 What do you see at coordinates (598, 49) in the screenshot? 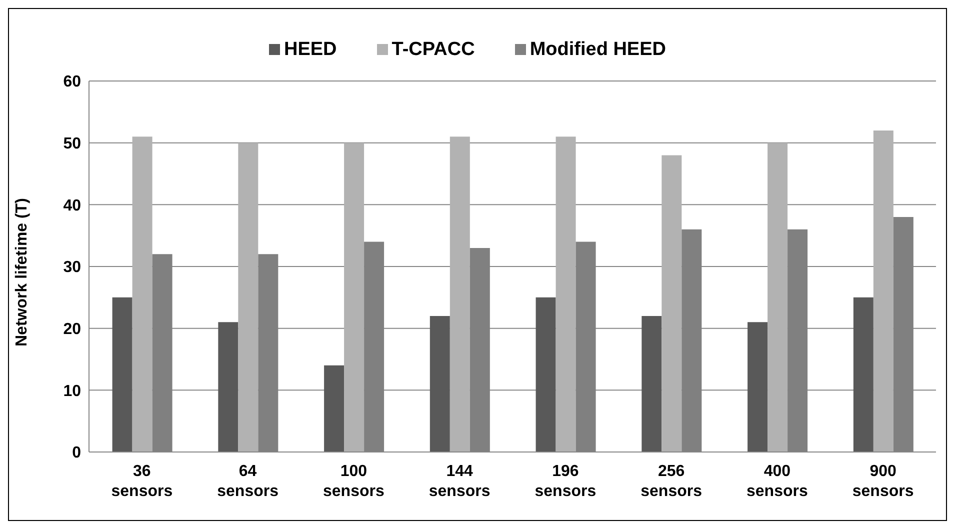
I see `legend-label: Modified HEED` at bounding box center [598, 49].